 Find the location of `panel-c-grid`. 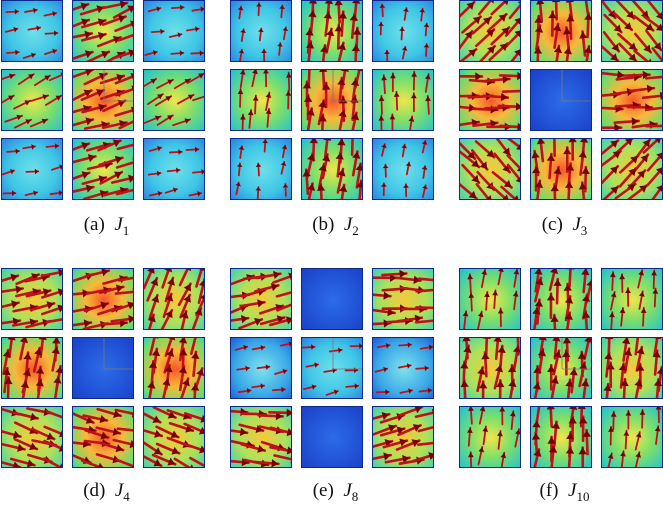

panel-c-grid is located at coordinates (561, 100).